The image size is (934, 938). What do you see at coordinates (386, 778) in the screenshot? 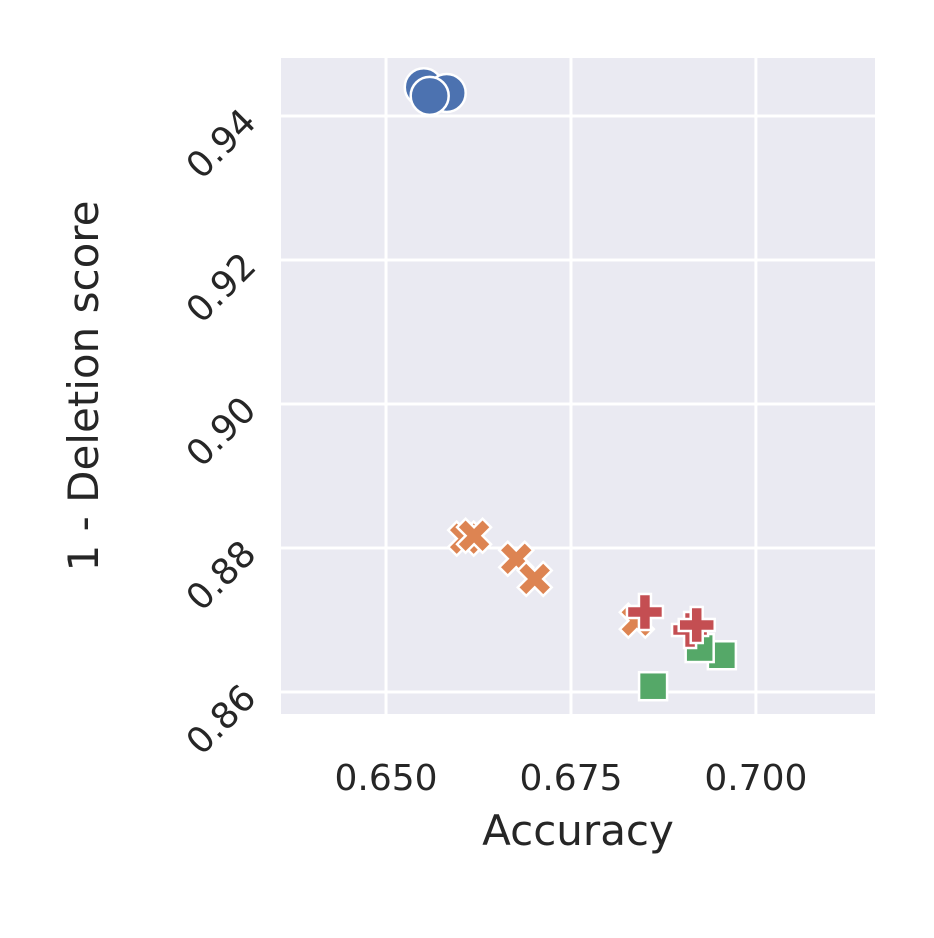
I see `x-tick-label: 0.650` at bounding box center [386, 778].